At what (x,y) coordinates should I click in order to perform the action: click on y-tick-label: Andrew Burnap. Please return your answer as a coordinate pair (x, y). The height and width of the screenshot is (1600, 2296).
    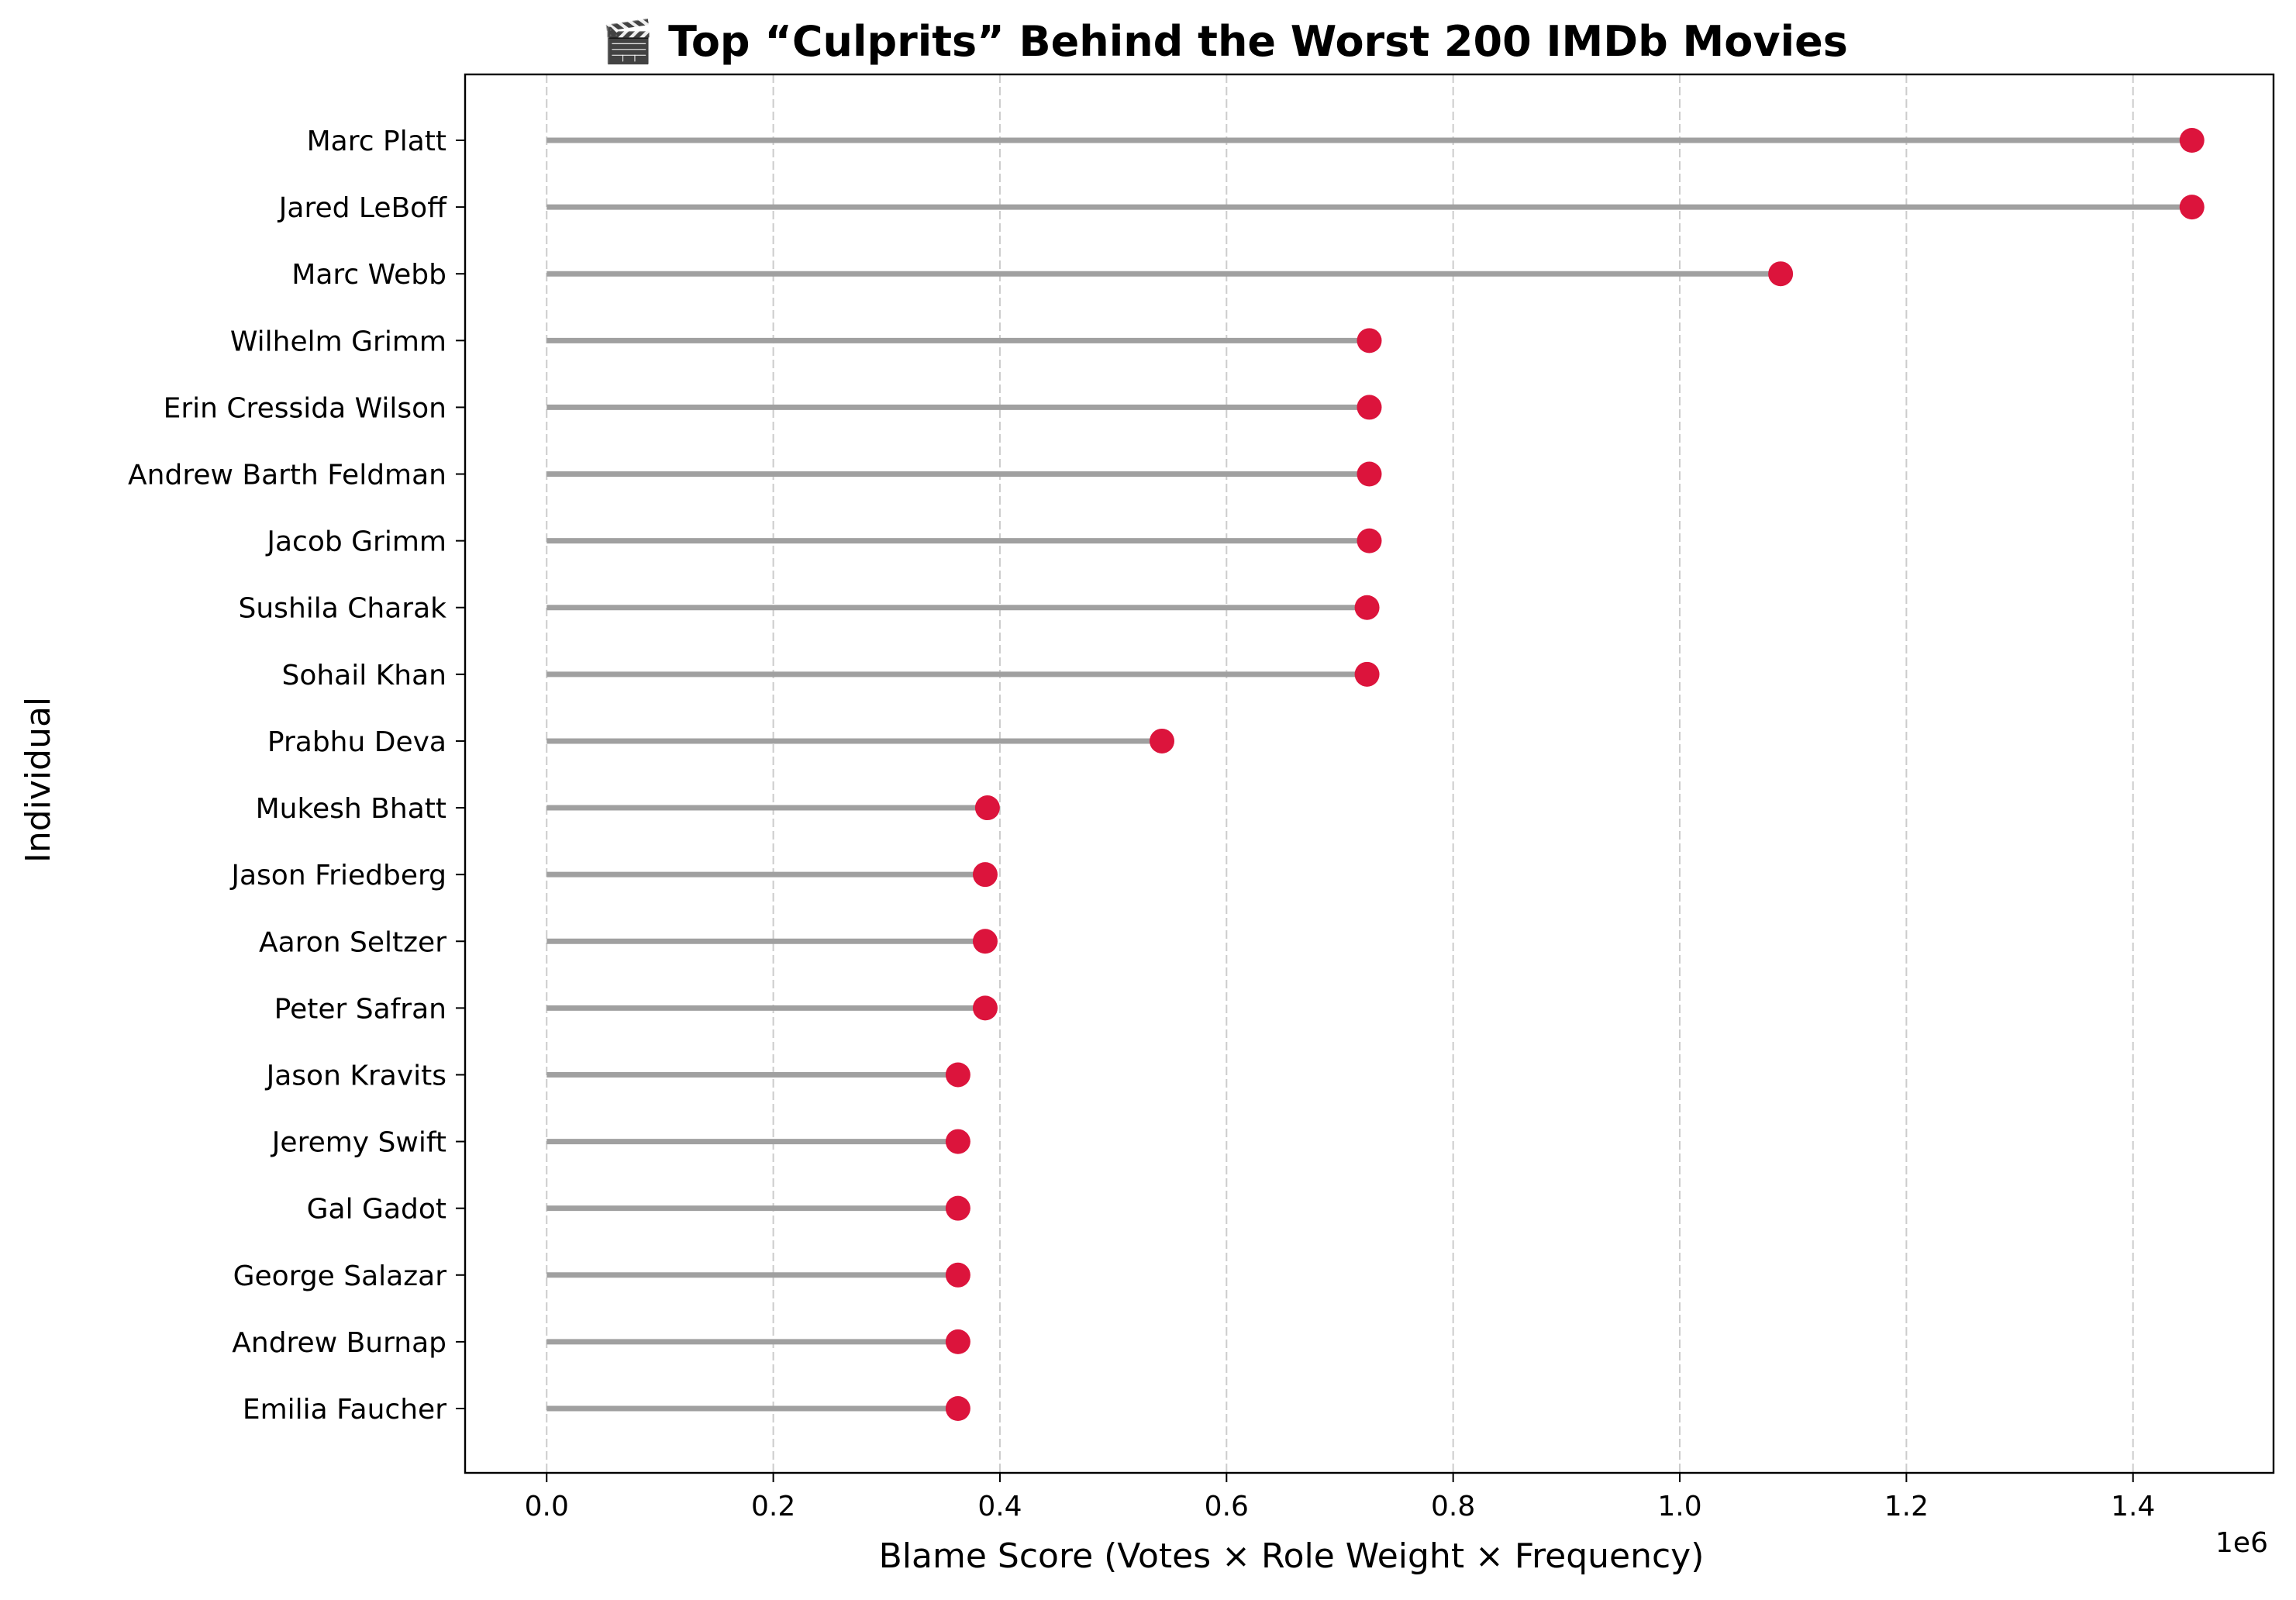
    Looking at the image, I should click on (339, 1343).